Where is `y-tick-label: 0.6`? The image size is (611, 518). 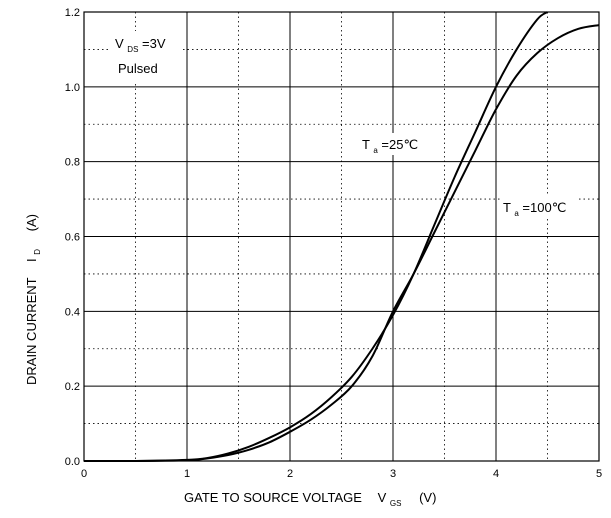
y-tick-label: 0.6 is located at coordinates (72, 238).